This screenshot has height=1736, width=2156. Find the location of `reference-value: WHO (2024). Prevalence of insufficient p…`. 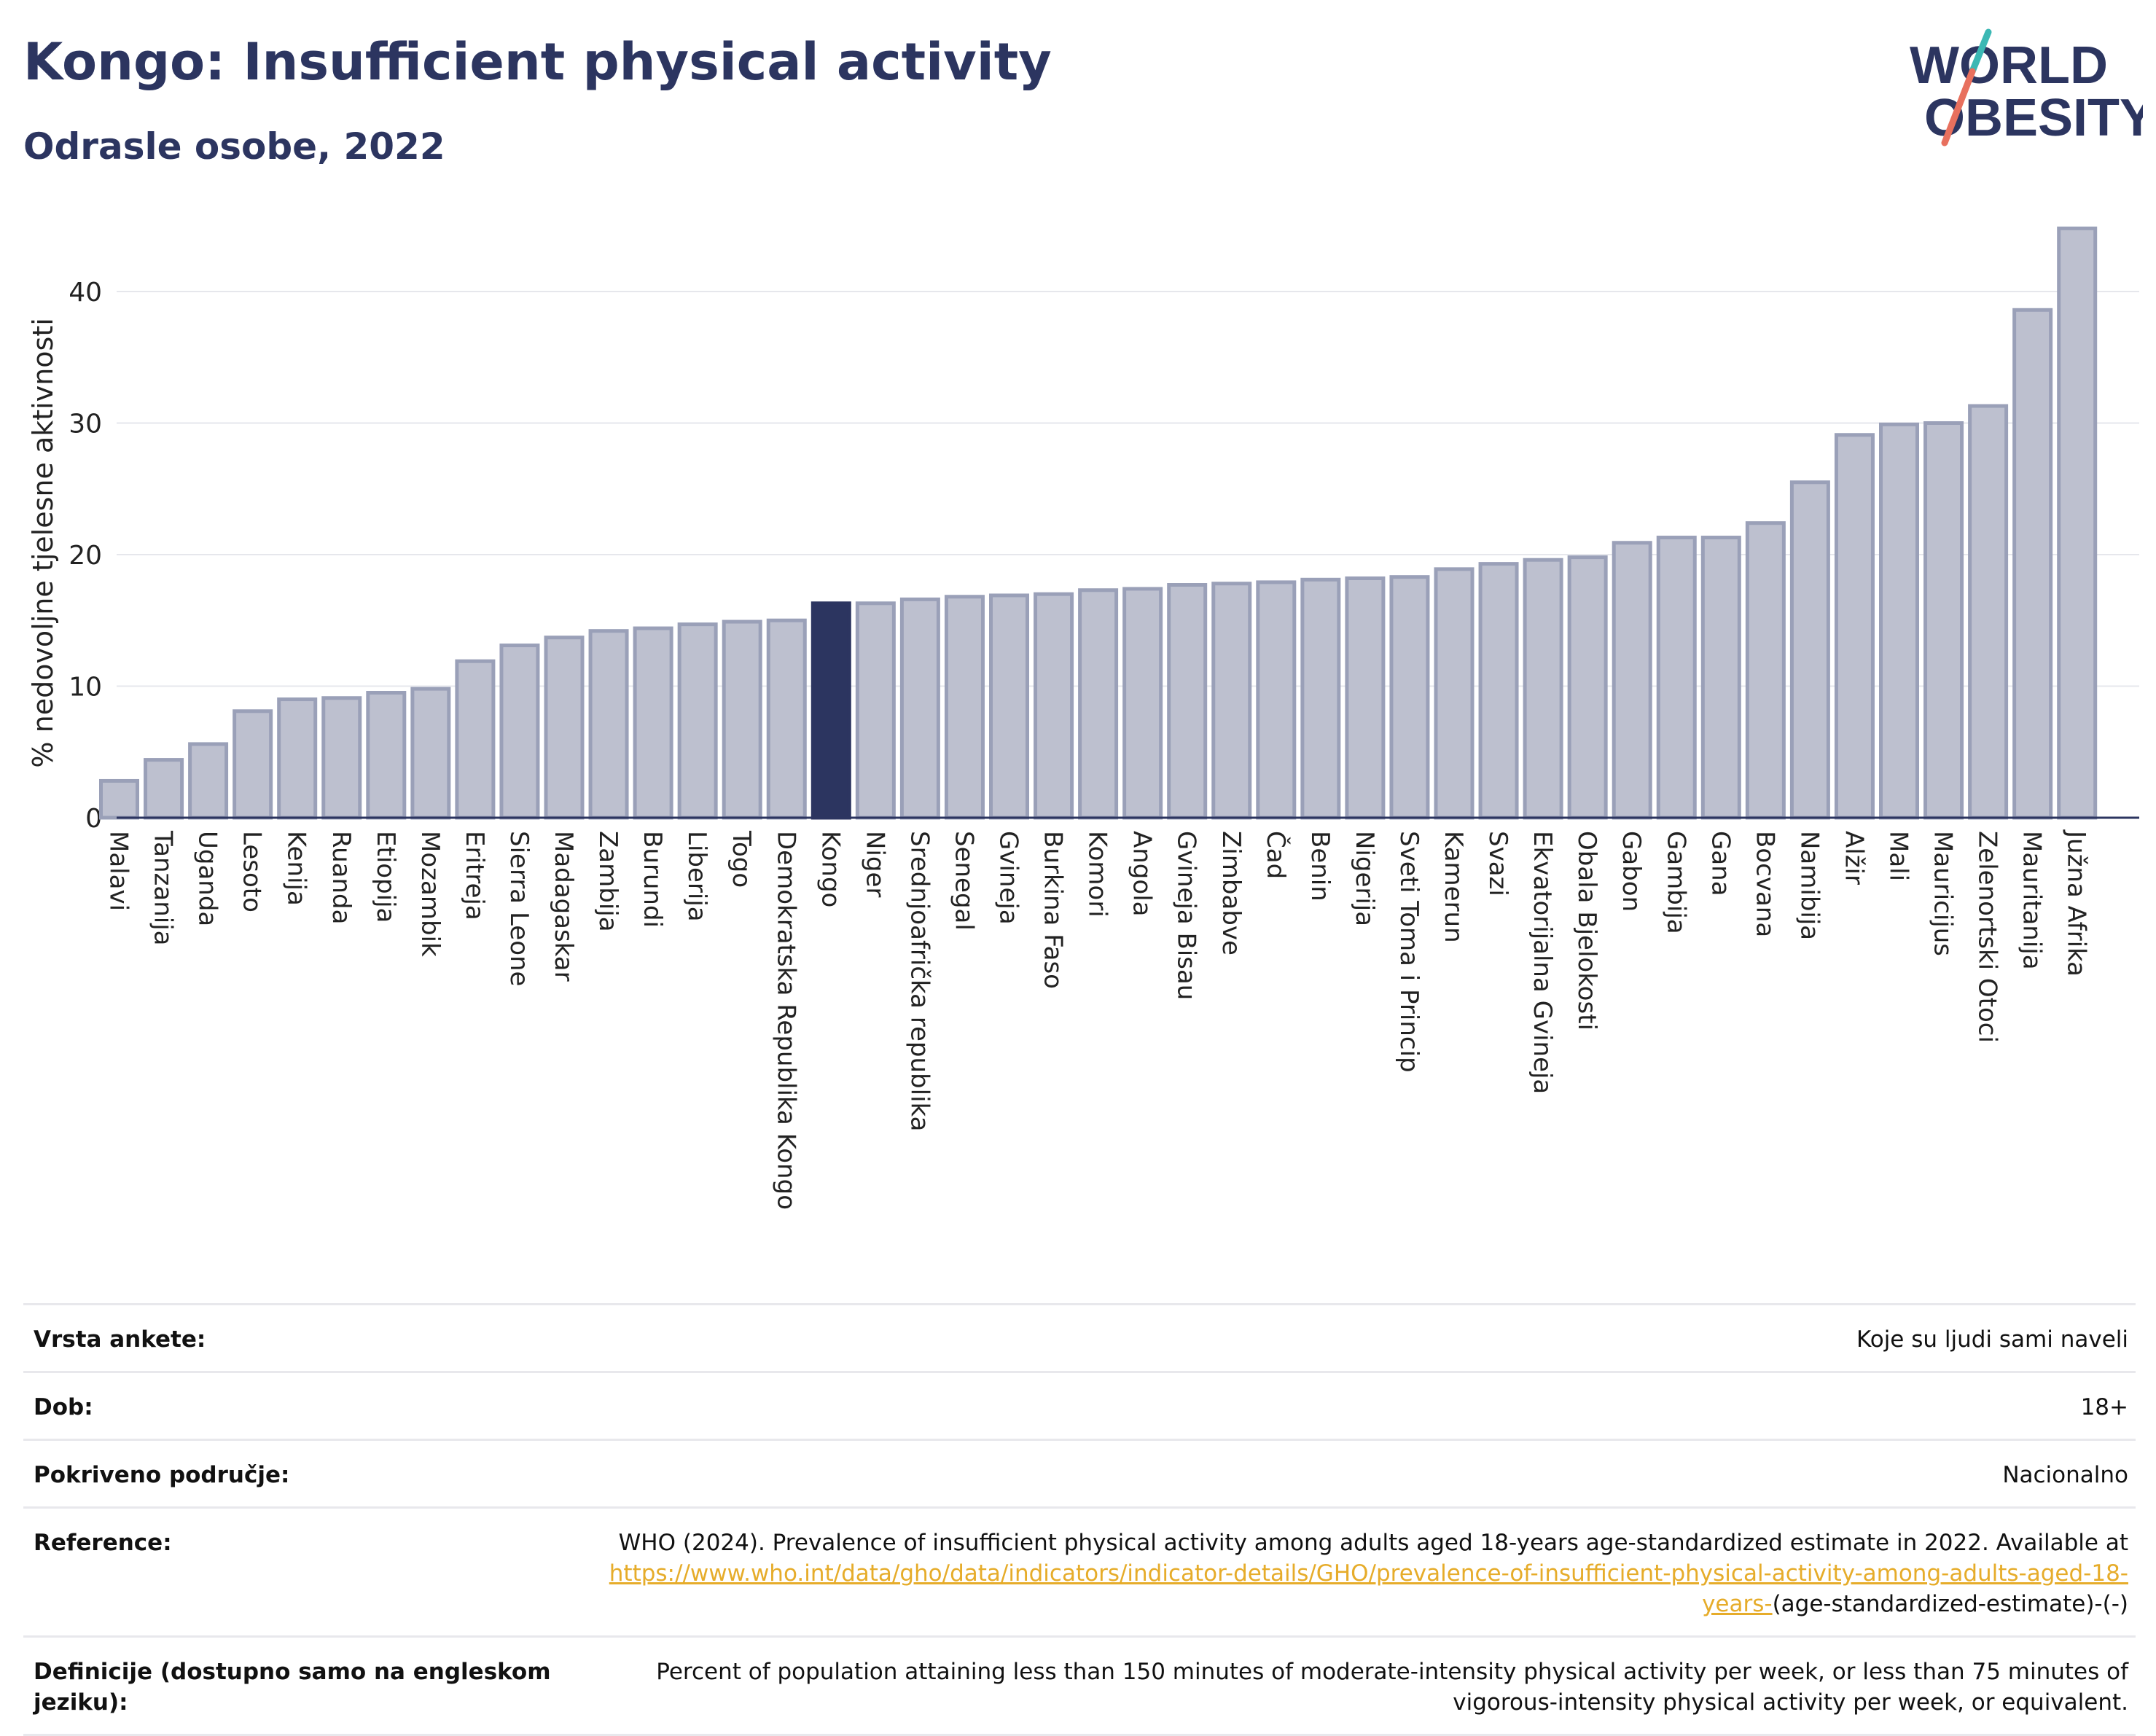

reference-value: WHO (2024). Prevalence of insufficient p… is located at coordinates (1351, 1572).